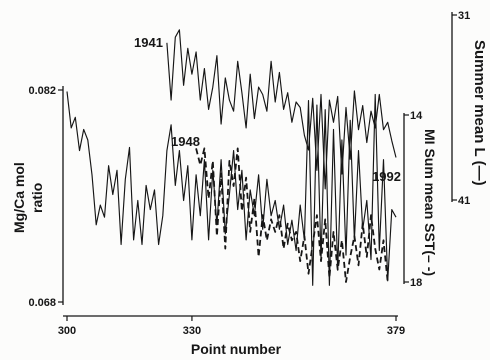  Describe the element at coordinates (42, 91) in the screenshot. I see `left-y-tick-label-top: 0.082` at that location.